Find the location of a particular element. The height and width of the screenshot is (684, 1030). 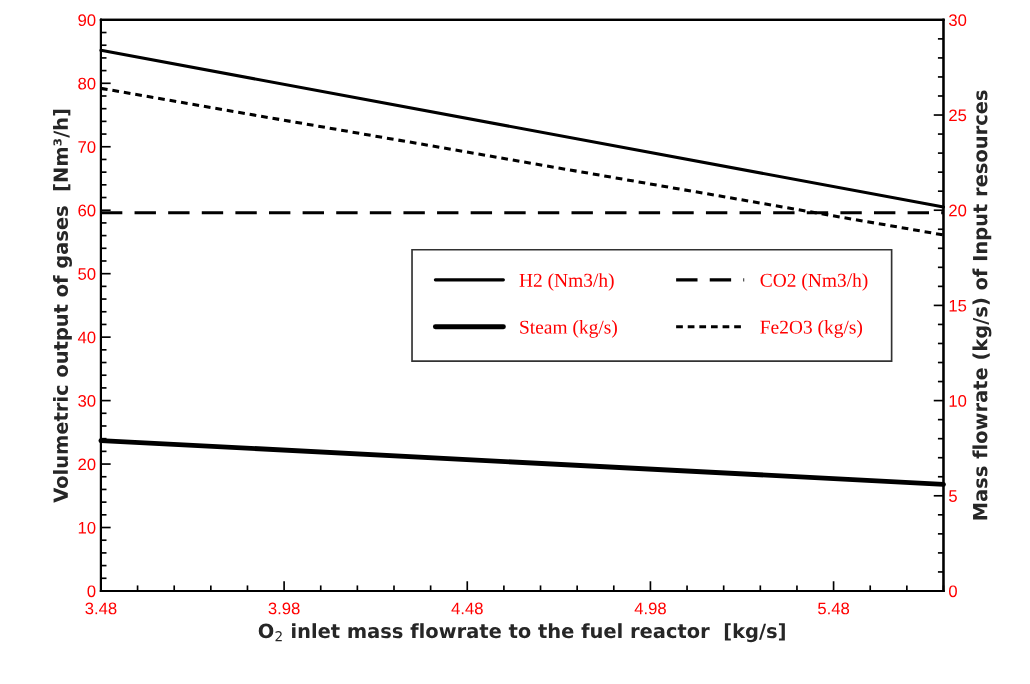

y2-tick-label: 30 is located at coordinates (957, 20).